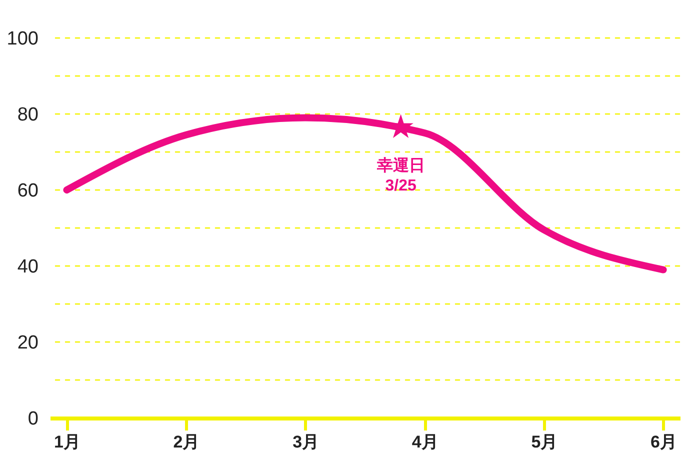 The width and height of the screenshot is (700, 467). What do you see at coordinates (67, 442) in the screenshot?
I see `x-tick-label: 1月` at bounding box center [67, 442].